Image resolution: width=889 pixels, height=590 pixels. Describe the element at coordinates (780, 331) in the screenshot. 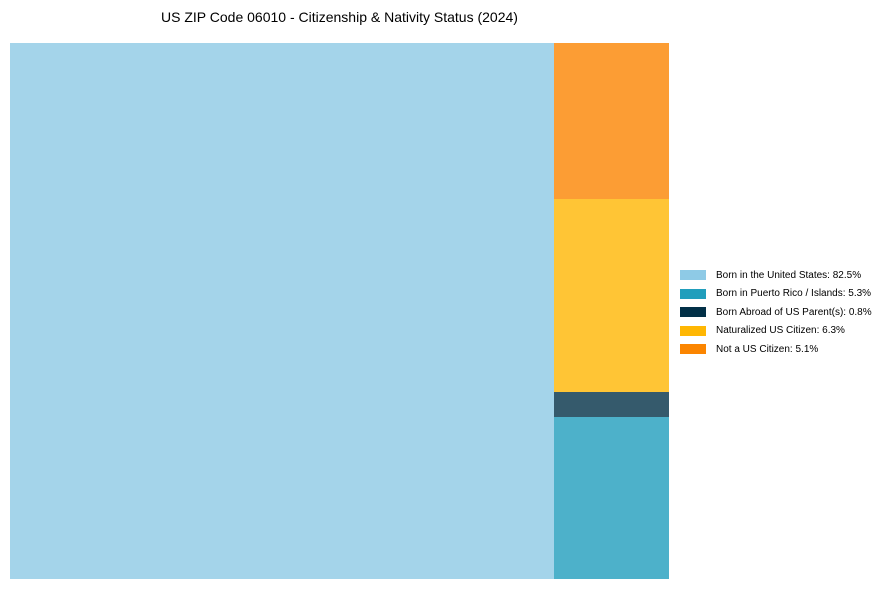

I see `legend-label: Naturalized US Citizen: 6.3%` at that location.